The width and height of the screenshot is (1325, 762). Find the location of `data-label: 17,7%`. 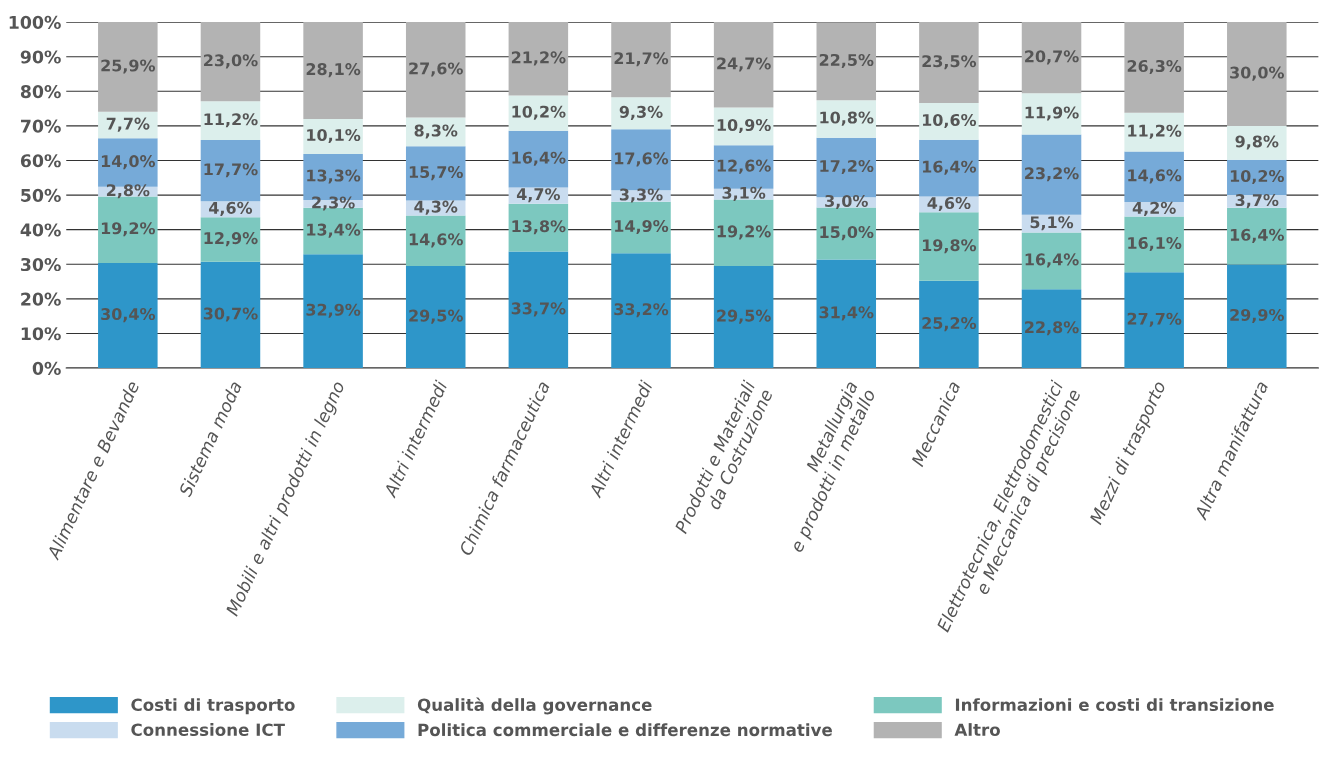

data-label: 17,7% is located at coordinates (231, 170).